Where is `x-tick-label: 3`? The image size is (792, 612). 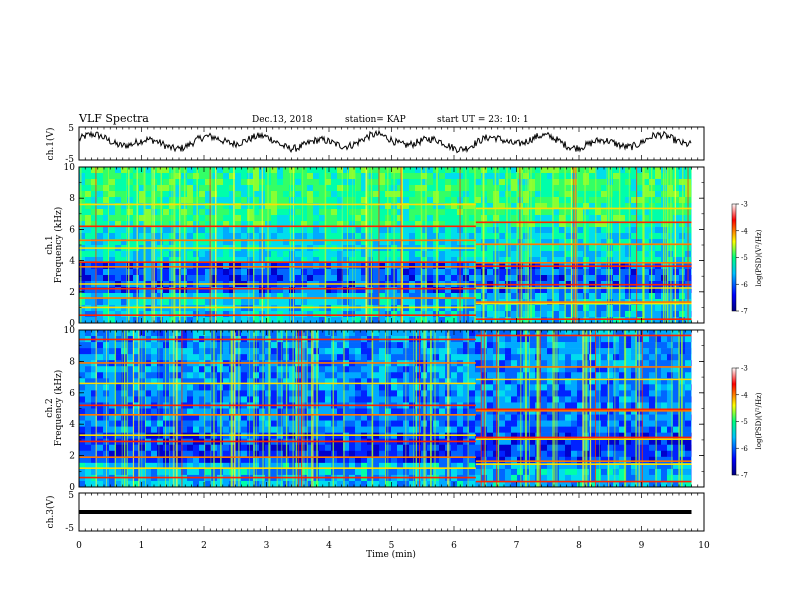
x-tick-label: 3 is located at coordinates (267, 546).